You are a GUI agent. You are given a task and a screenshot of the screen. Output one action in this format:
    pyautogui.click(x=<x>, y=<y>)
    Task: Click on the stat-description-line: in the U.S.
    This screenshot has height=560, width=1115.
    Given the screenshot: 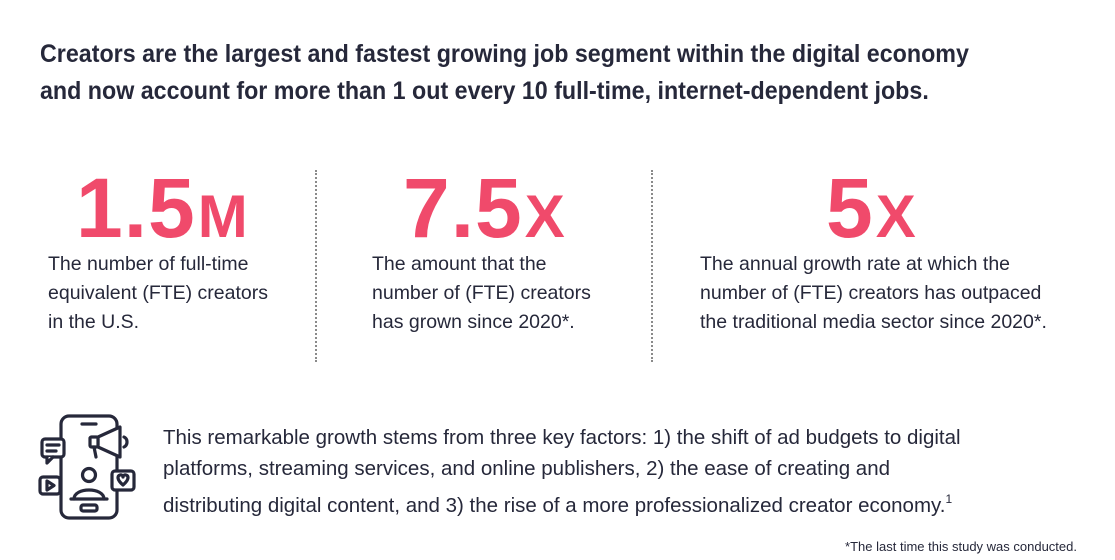 What is the action you would take?
    pyautogui.click(x=94, y=322)
    